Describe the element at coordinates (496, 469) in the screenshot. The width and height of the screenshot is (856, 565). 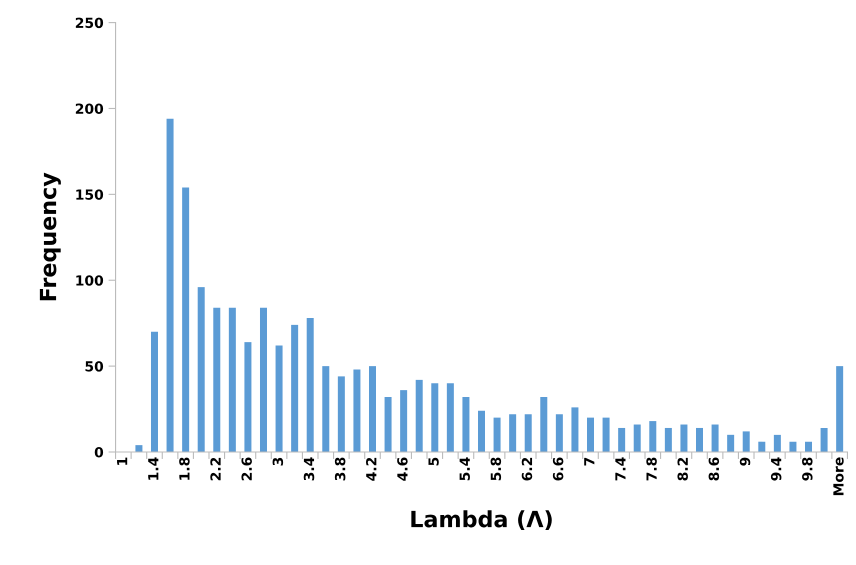
I see `x-tick-label: 5.8` at that location.